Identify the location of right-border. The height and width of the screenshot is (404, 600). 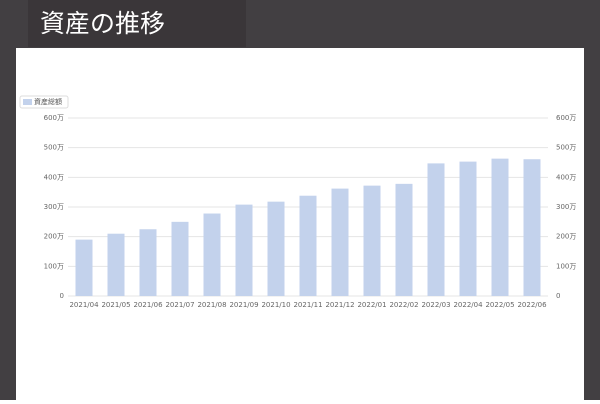
(592, 200).